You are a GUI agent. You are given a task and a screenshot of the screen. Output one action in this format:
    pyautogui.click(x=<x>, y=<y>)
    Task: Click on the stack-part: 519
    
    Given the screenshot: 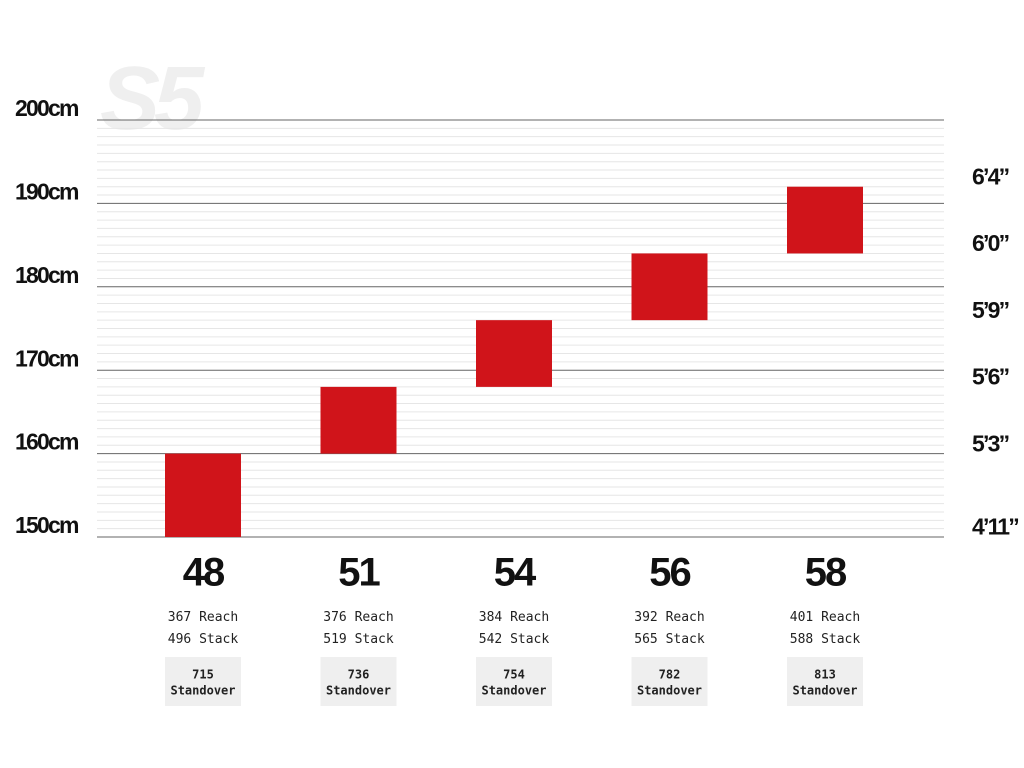 What is the action you would take?
    pyautogui.click(x=334, y=639)
    